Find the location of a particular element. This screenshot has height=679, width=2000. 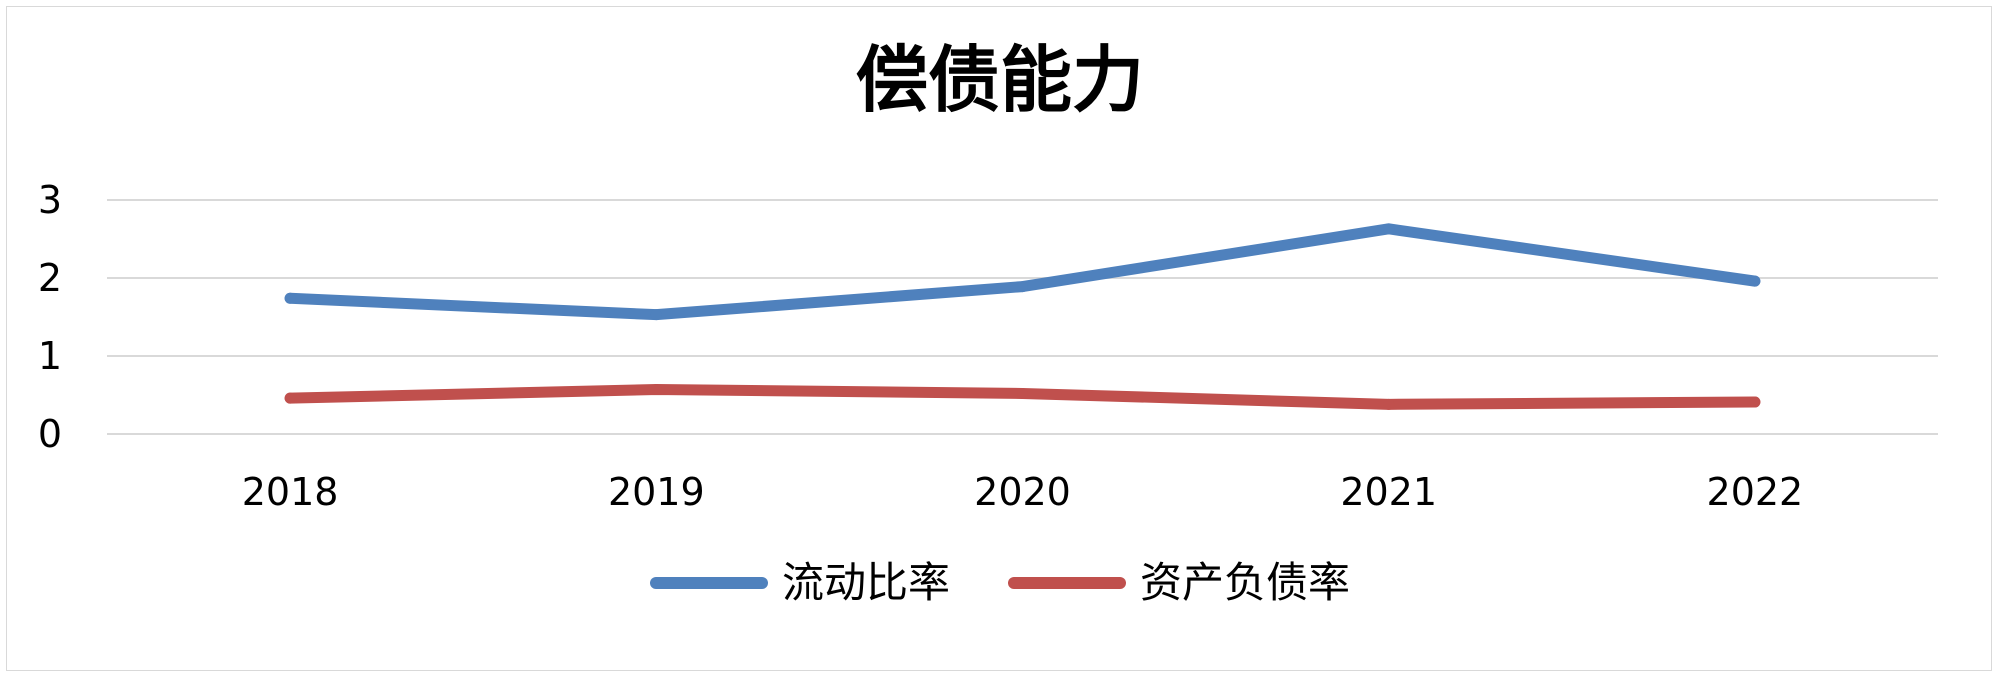

y-tick-label: 0 is located at coordinates (50, 434).